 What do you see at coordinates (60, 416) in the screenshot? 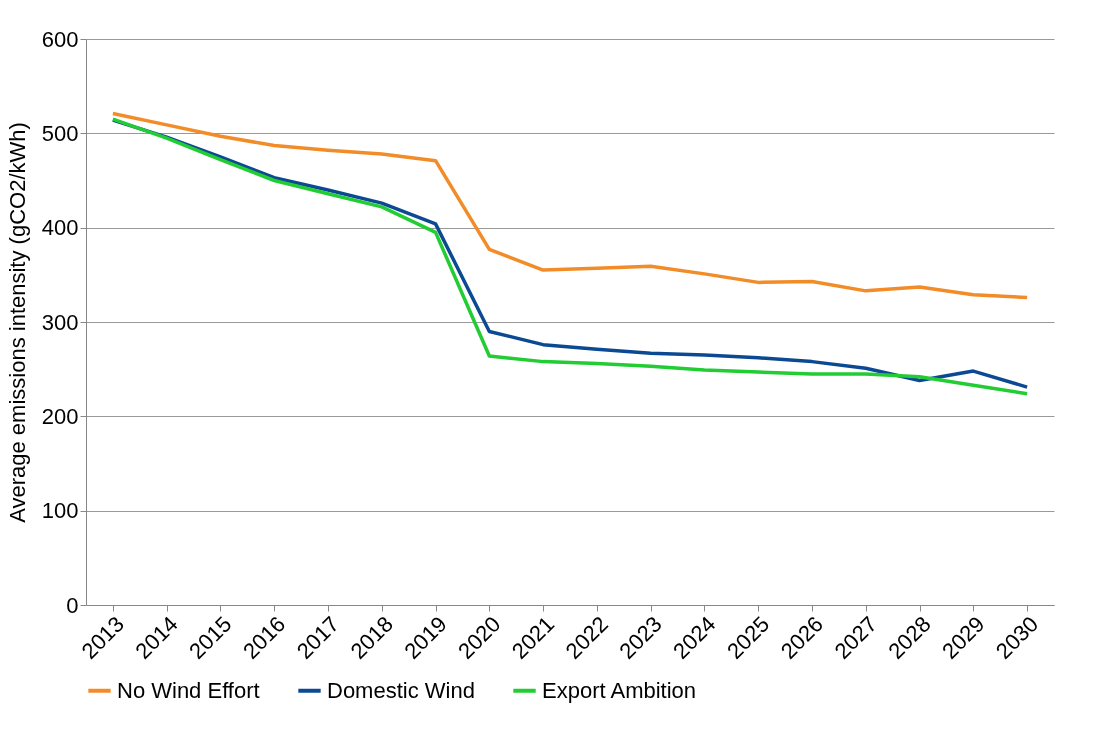
I see `y-tick-label: 200` at bounding box center [60, 416].